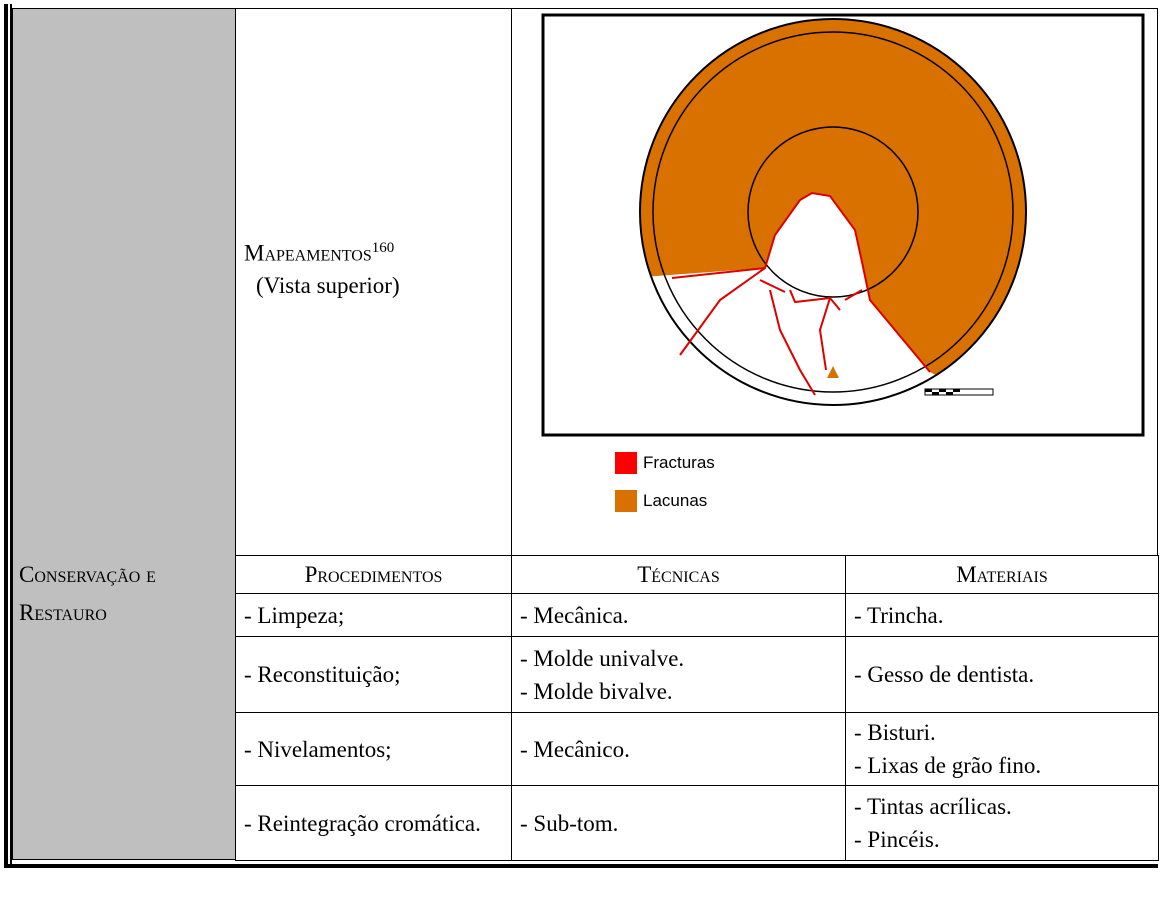  What do you see at coordinates (678, 674) in the screenshot?
I see `table-cell: - Molde univalve. - Molde bivalve.` at bounding box center [678, 674].